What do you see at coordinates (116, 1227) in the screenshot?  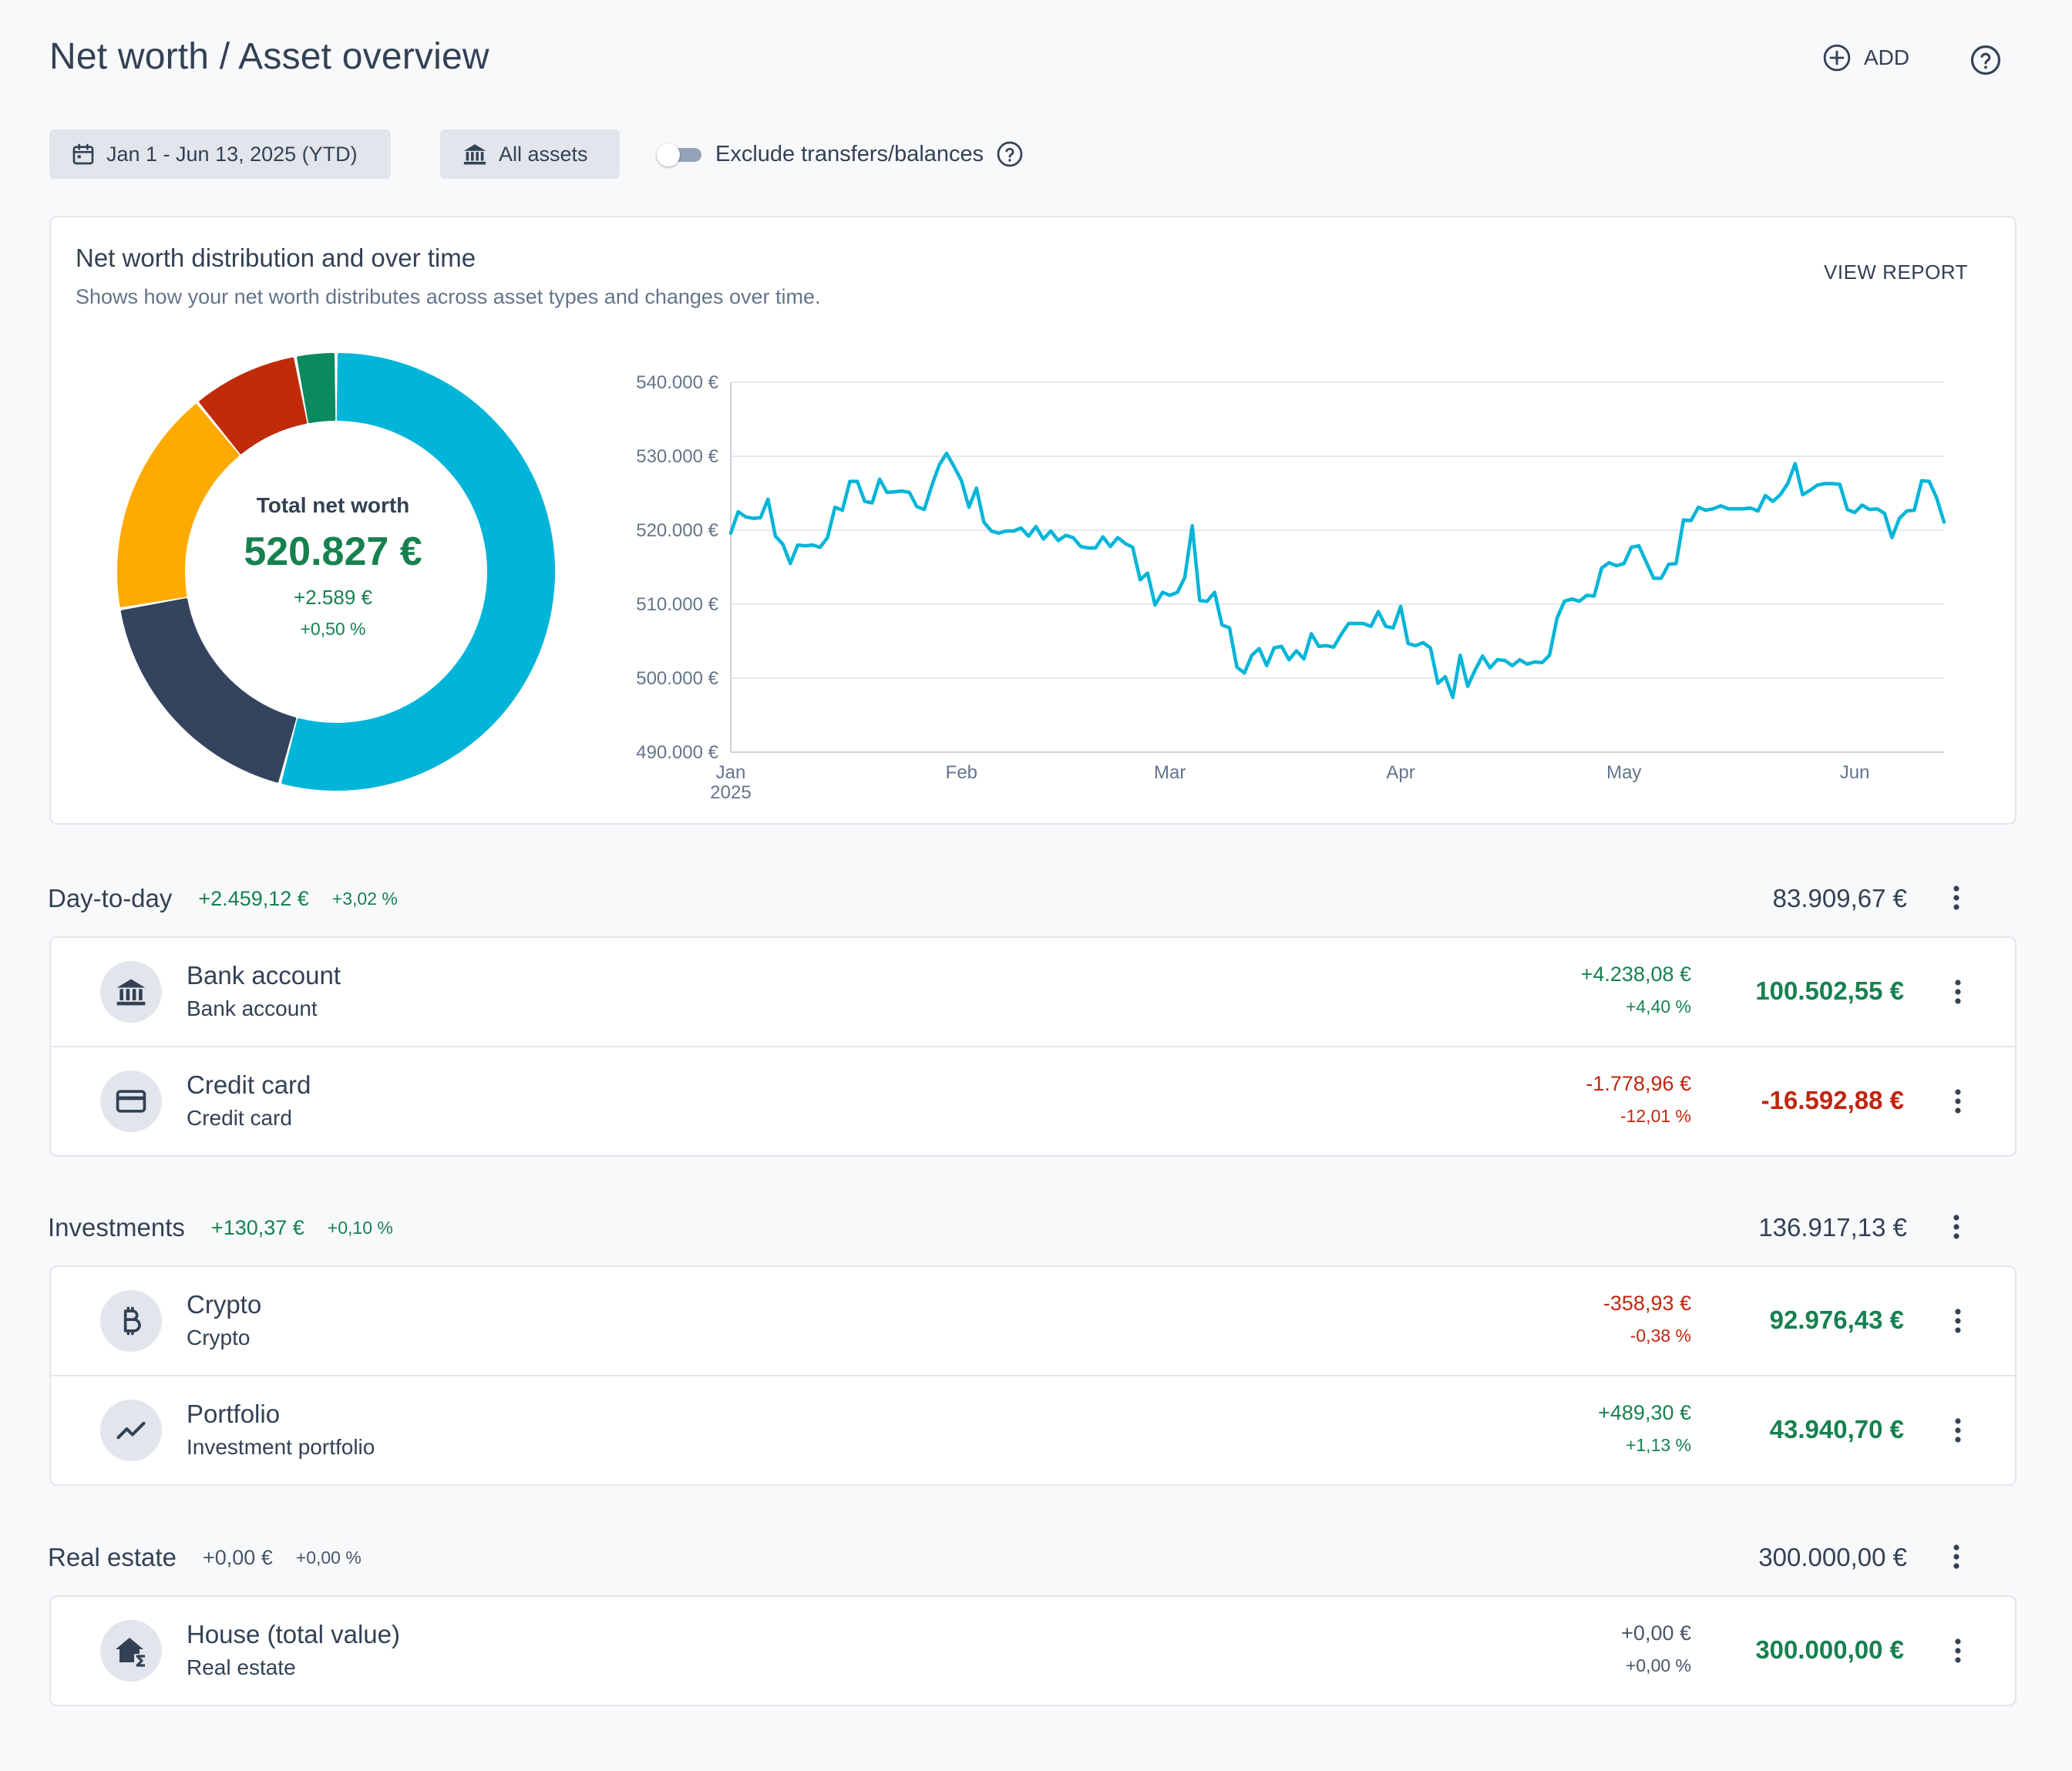 I see `section-name: Investments` at bounding box center [116, 1227].